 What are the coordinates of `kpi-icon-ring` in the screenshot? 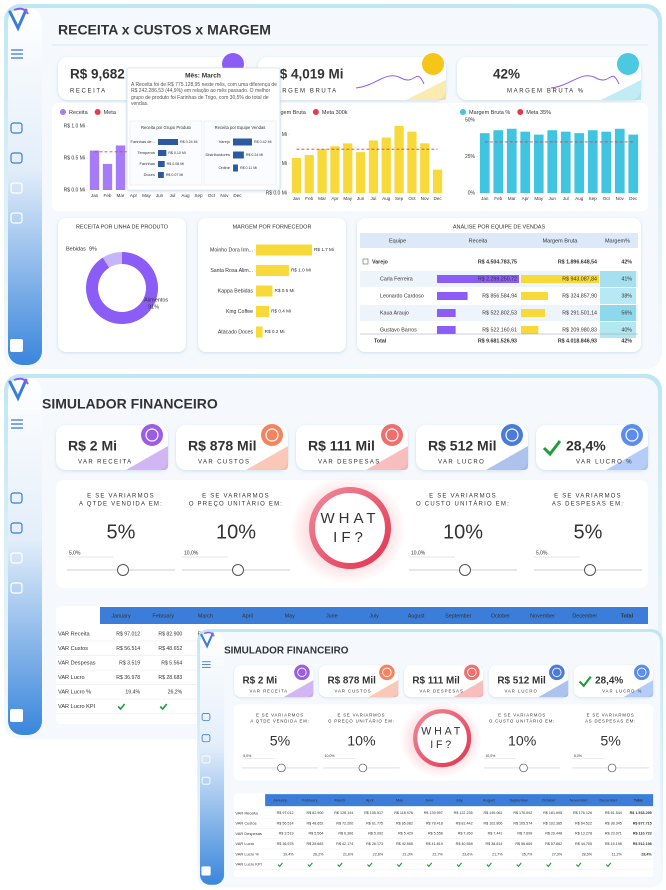 It's located at (557, 672).